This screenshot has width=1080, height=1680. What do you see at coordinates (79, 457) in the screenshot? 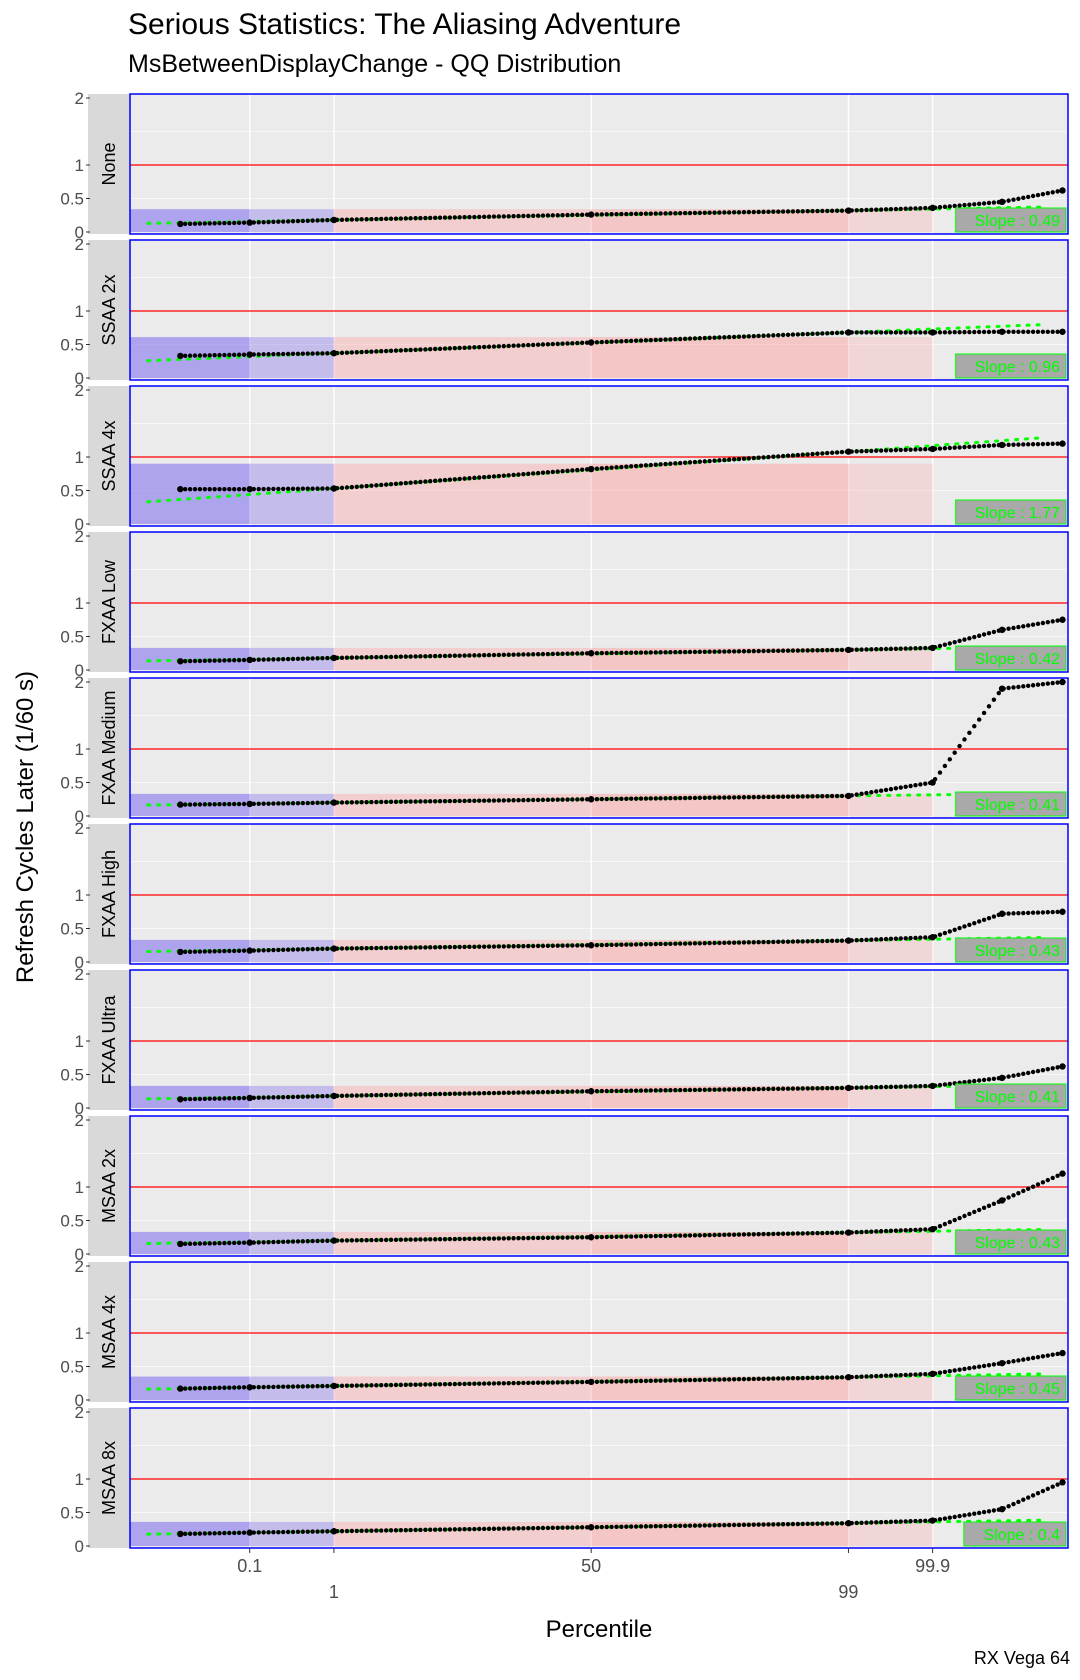
I see `y-tick-label: 1` at bounding box center [79, 457].